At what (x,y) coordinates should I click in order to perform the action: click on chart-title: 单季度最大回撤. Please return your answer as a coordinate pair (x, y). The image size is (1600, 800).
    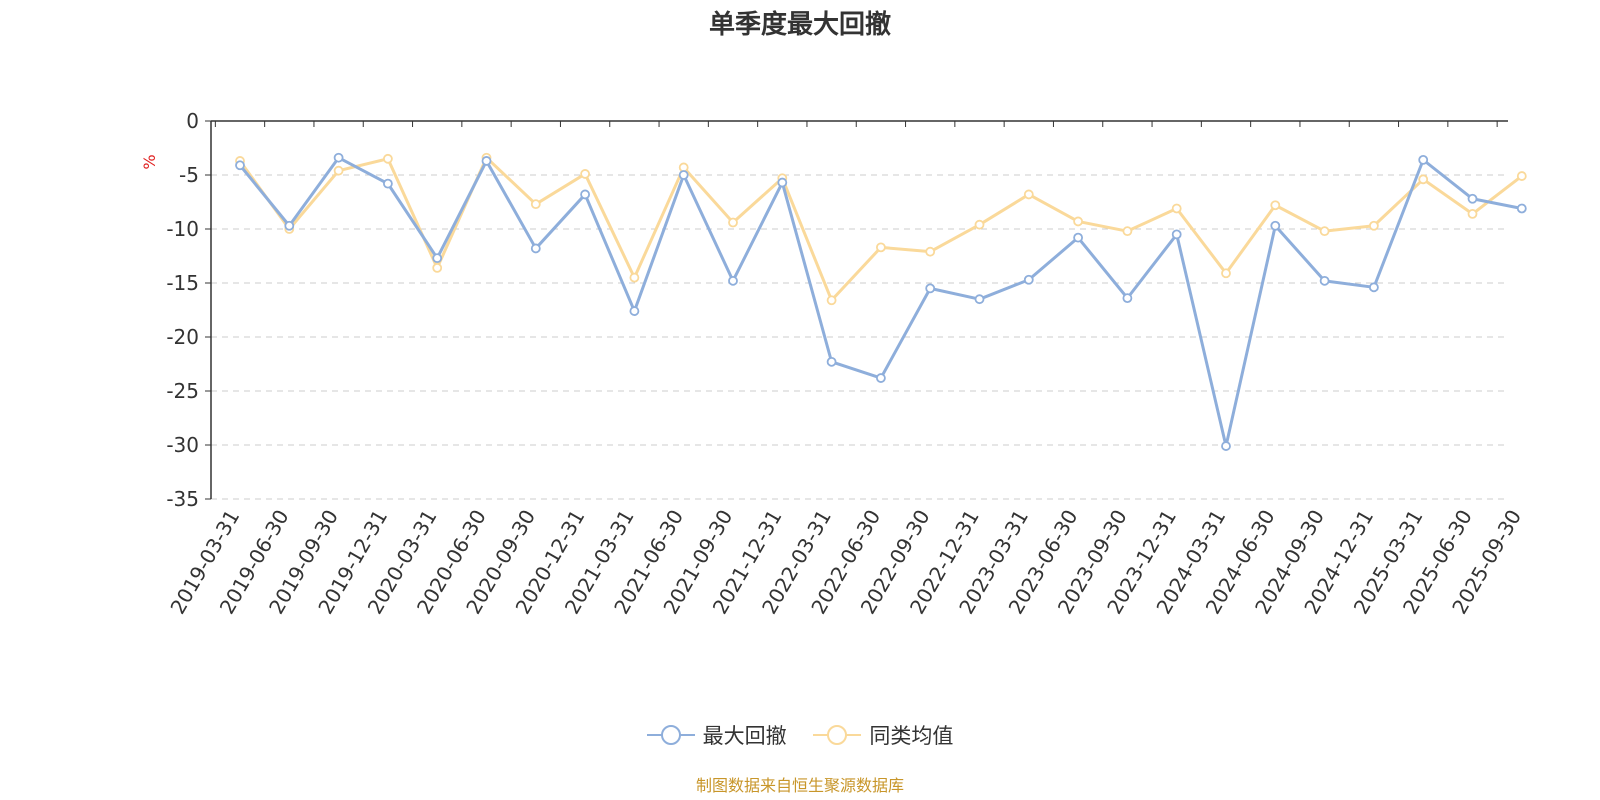
    Looking at the image, I should click on (799, 25).